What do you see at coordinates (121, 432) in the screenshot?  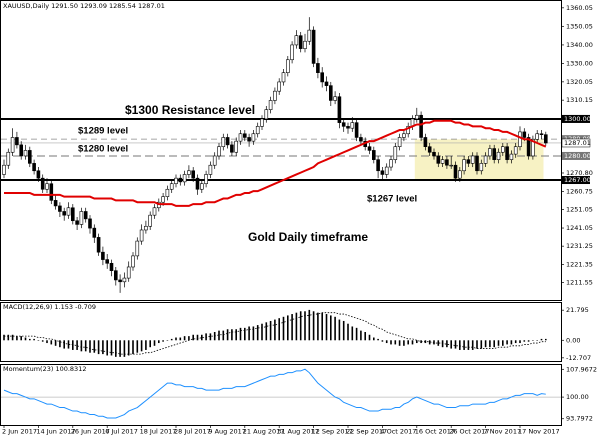 I see `x-tick-label: 6 Jul 2017` at bounding box center [121, 432].